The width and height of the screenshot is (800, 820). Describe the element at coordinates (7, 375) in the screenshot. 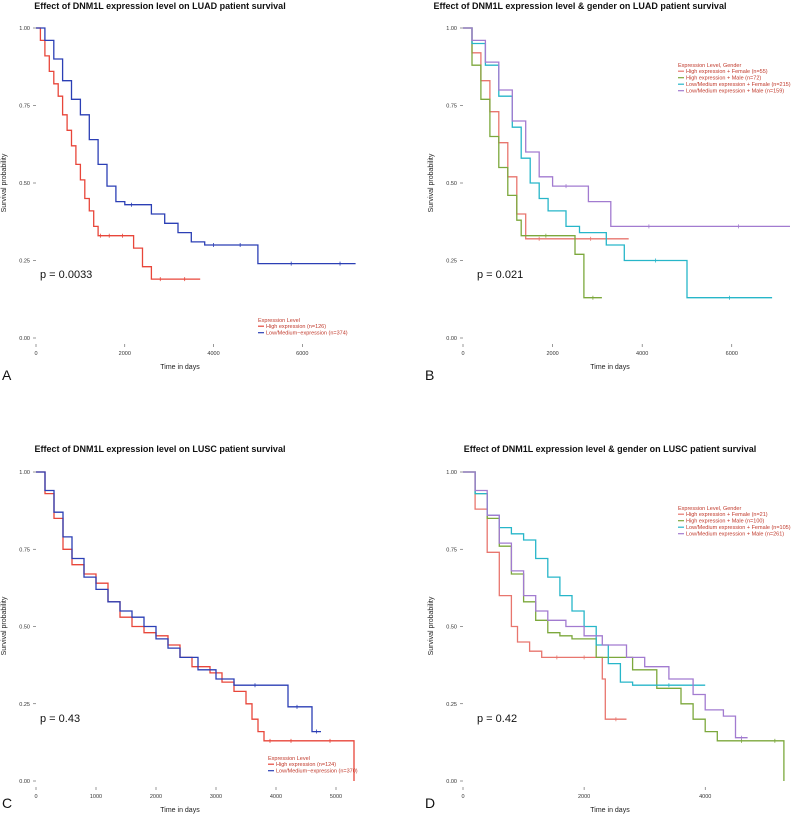

I see `panel-label: A` at that location.